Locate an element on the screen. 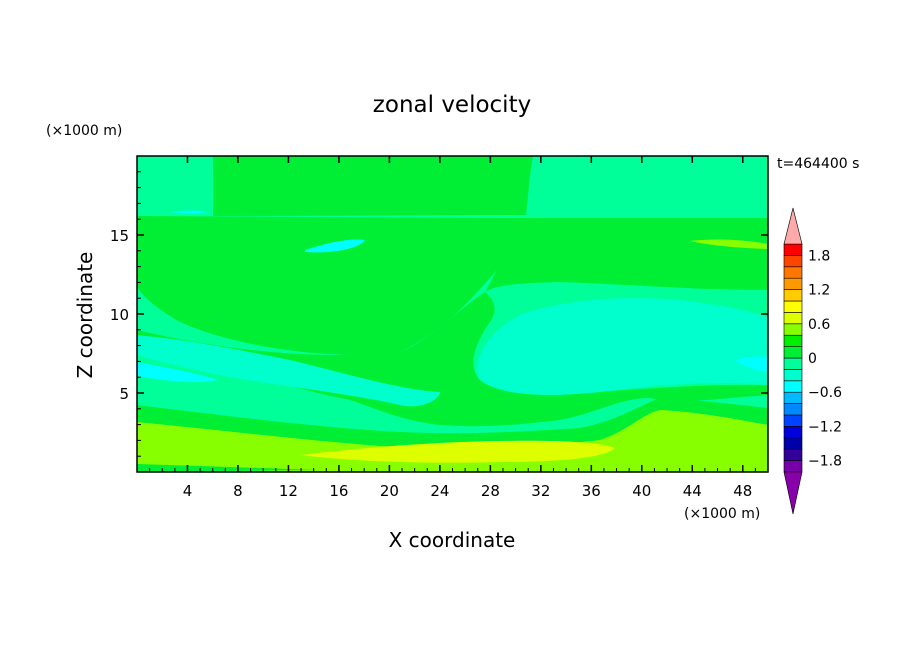 Image resolution: width=904 pixels, height=654 pixels. chart-title: zonal velocity is located at coordinates (452, 105).